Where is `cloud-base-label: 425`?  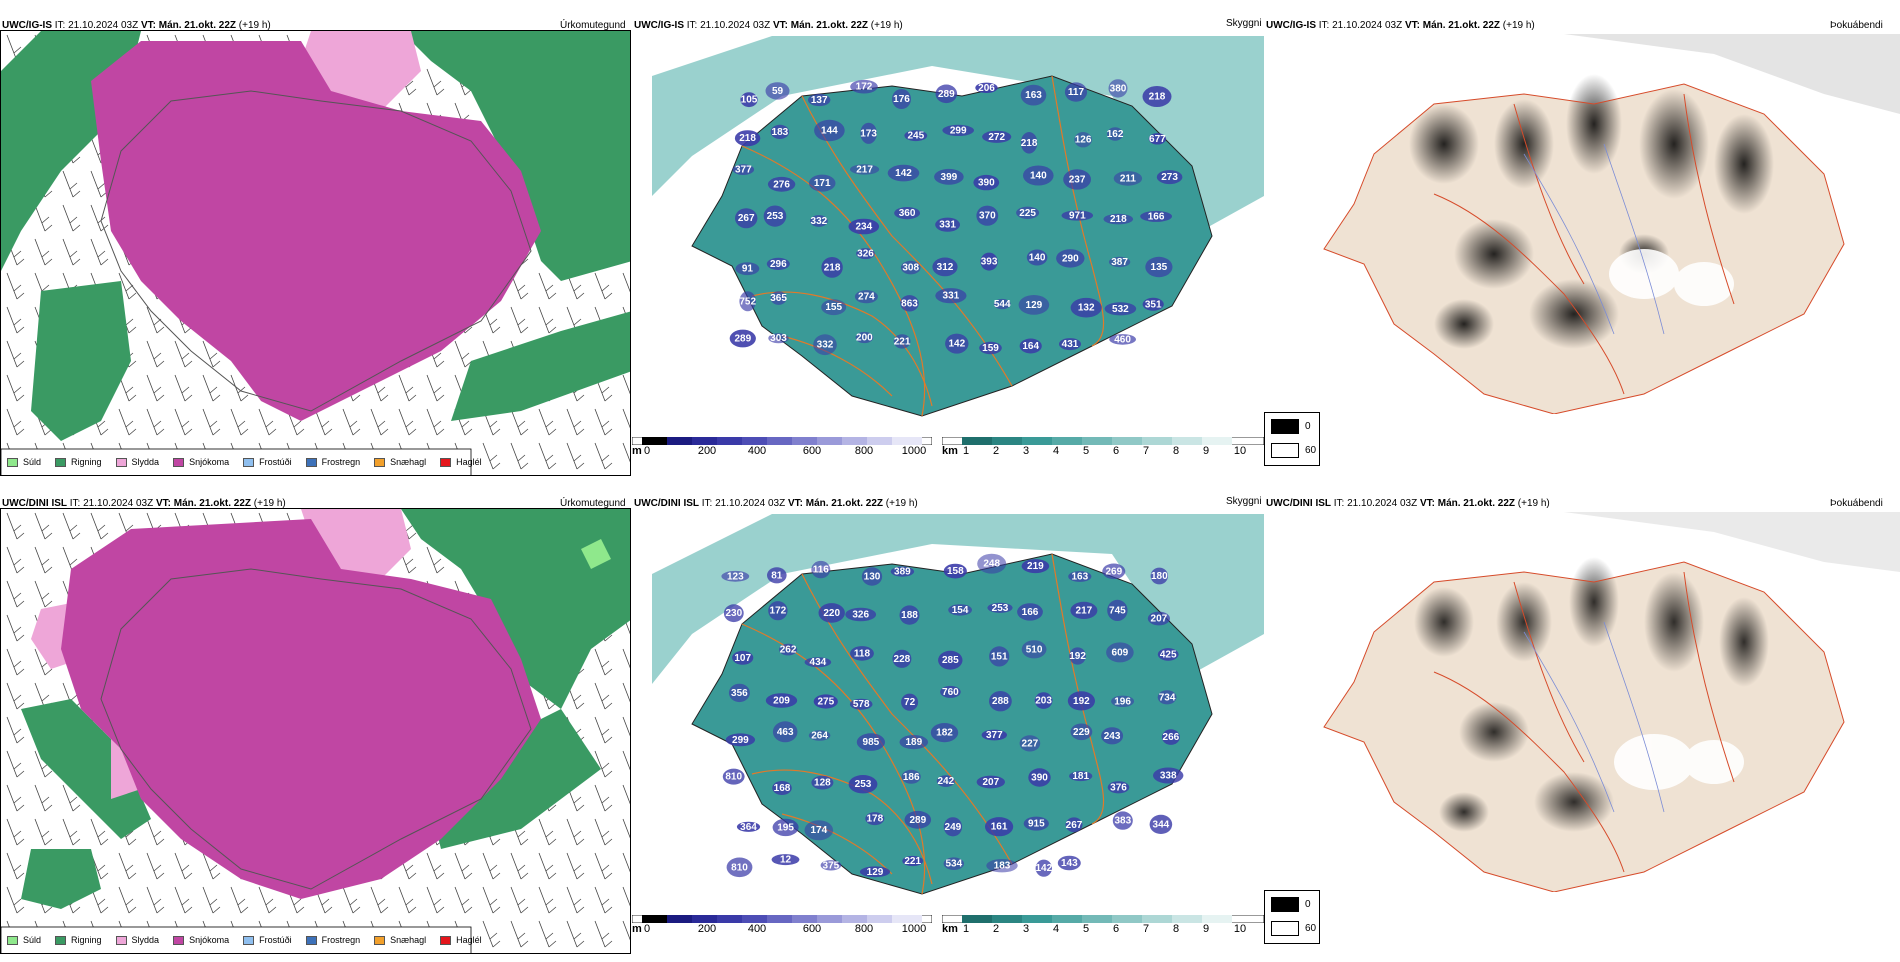 cloud-base-label: 425 is located at coordinates (1168, 654).